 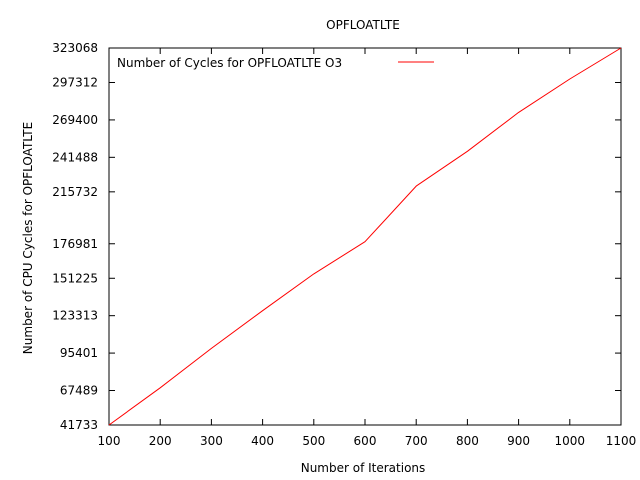 What do you see at coordinates (211, 441) in the screenshot?
I see `x-tick-label: 300` at bounding box center [211, 441].